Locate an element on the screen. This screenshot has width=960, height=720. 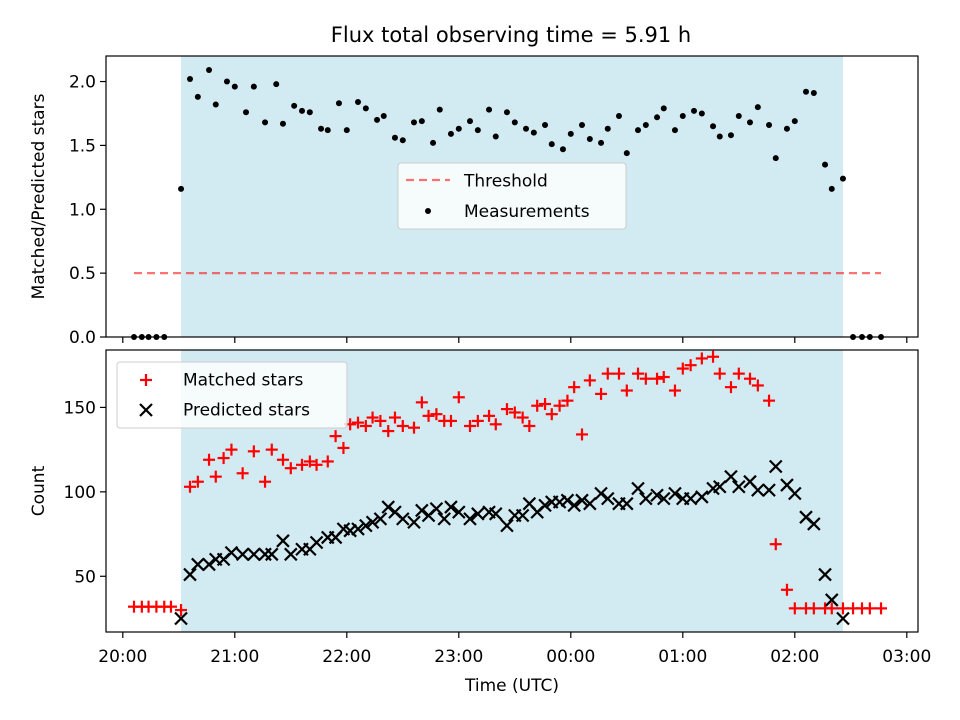
ratio-y-ticks: 0.0 0.5 1.0 1.5 2.0 is located at coordinates (87, 210).